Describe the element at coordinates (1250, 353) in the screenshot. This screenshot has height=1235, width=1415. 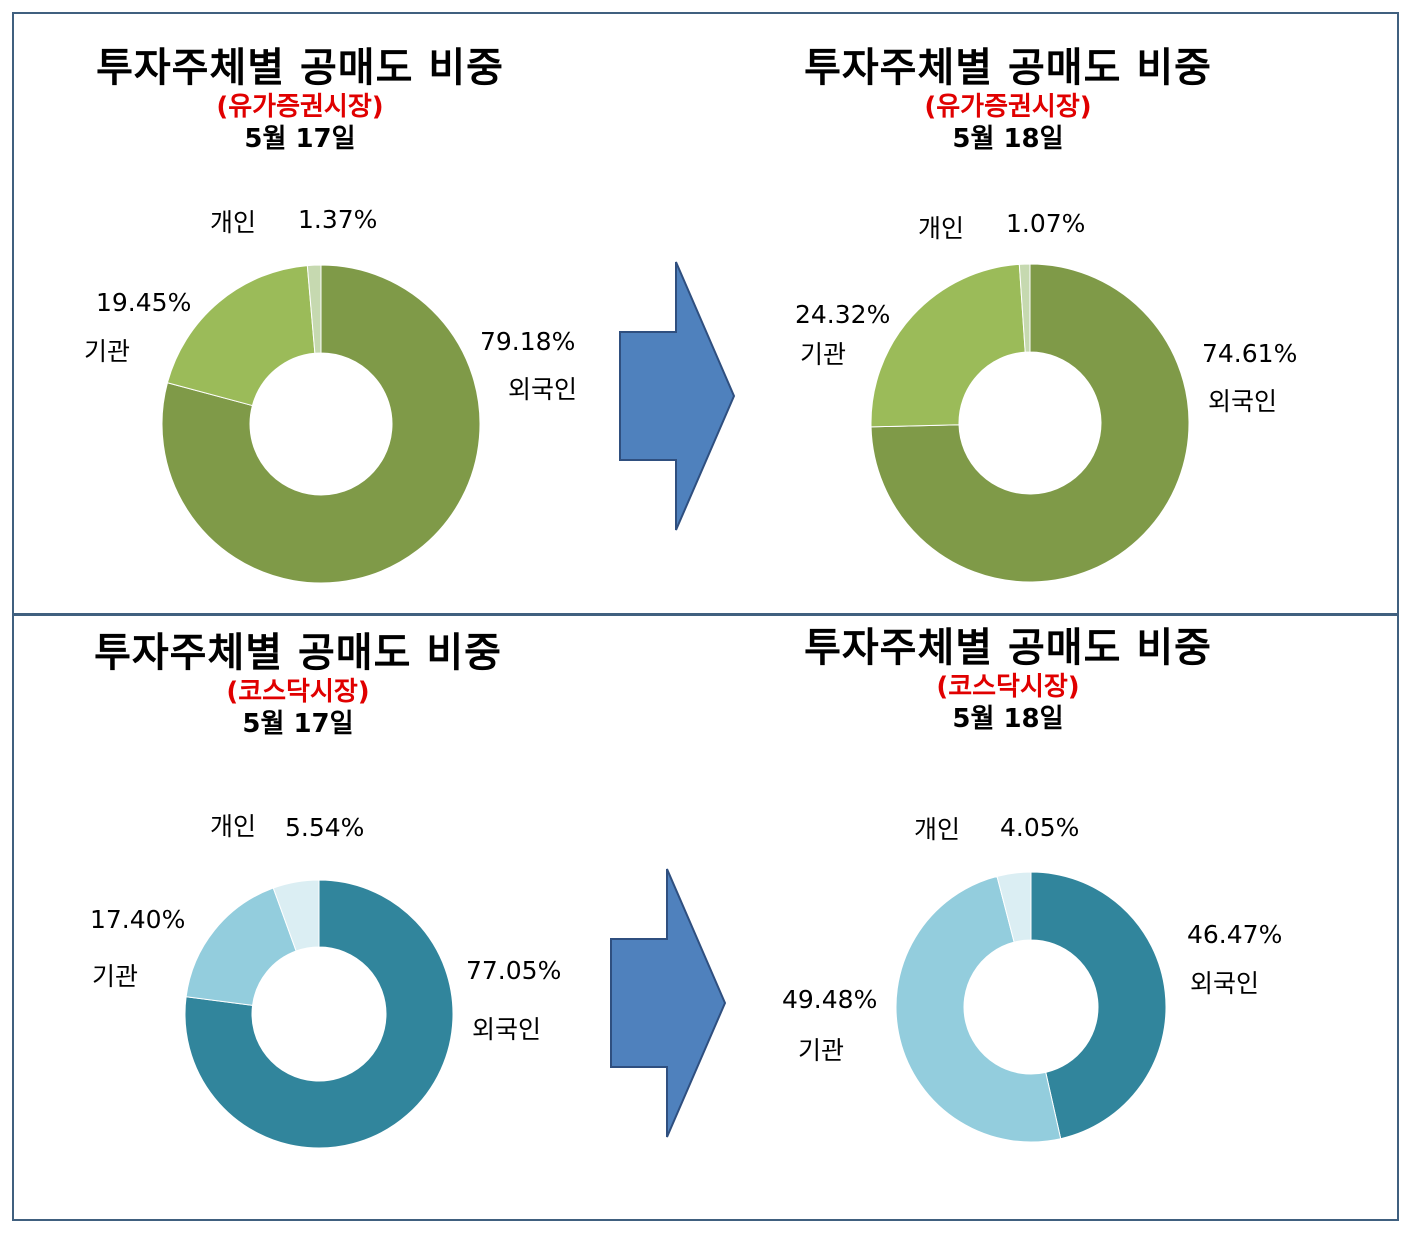
I see `slice-value-label: 74.61%` at that location.